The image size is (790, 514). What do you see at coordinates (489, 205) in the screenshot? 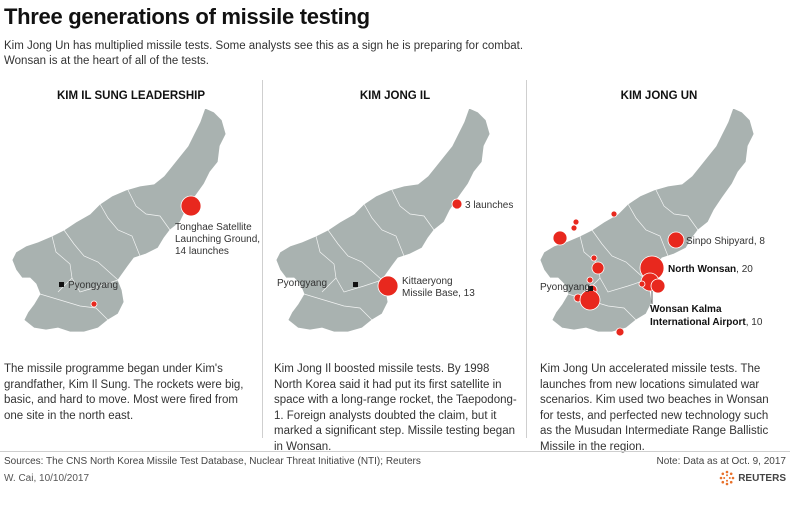
I see `launches-3-label: 3 launches` at bounding box center [489, 205].